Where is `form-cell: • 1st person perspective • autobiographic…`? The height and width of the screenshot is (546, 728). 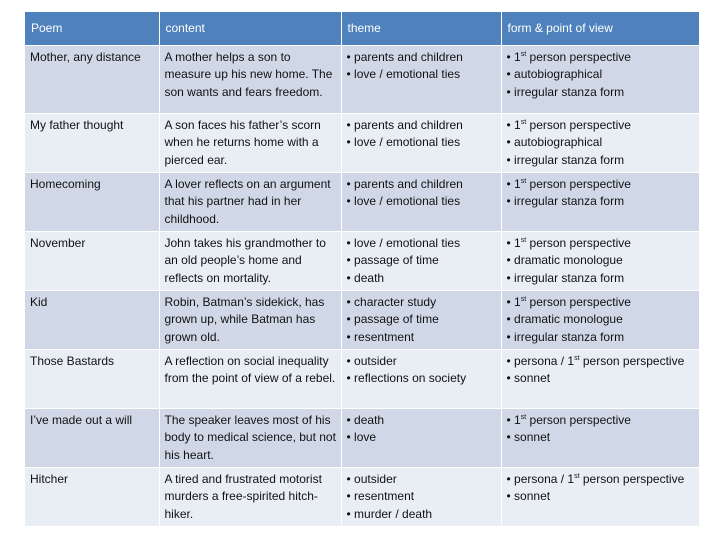
form-cell: • 1st person perspective • autobiographic… is located at coordinates (600, 143).